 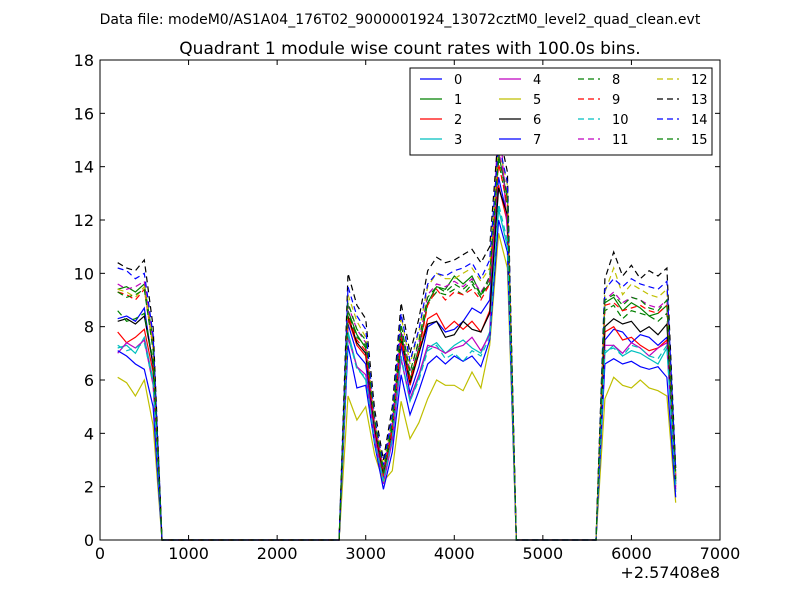 What do you see at coordinates (537, 80) in the screenshot?
I see `legend-label-4: 4` at bounding box center [537, 80].